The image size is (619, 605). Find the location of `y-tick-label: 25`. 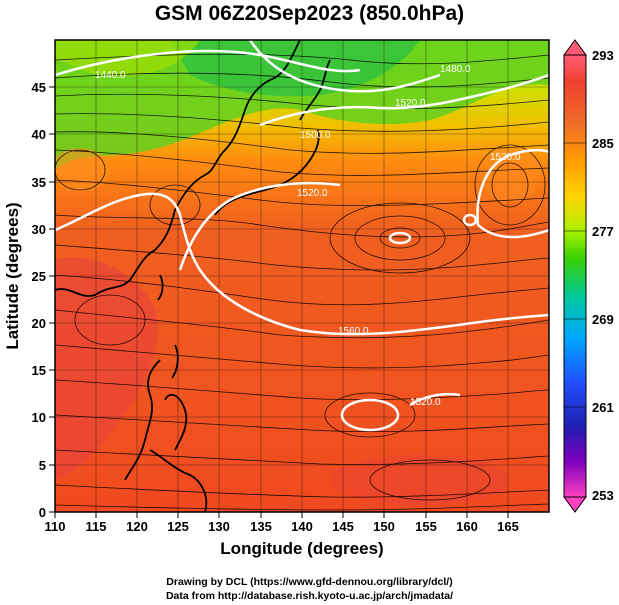

y-tick-label: 25 is located at coordinates (39, 276).